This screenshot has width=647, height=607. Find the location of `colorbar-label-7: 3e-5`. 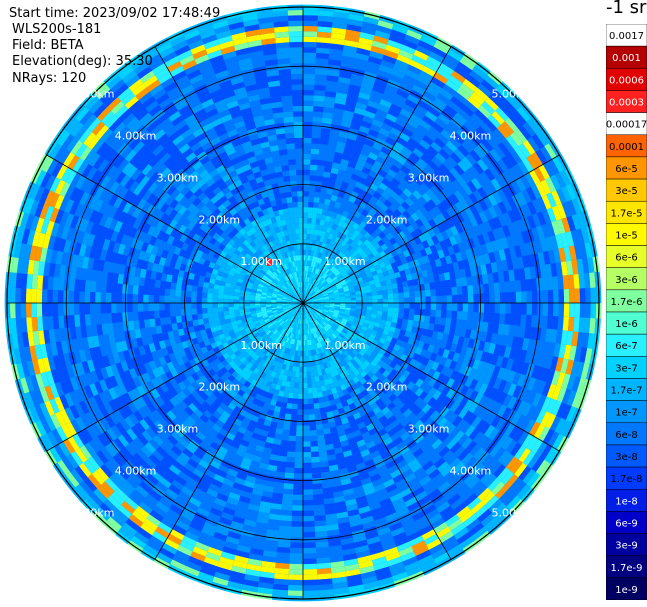

colorbar-label-7: 3e-5 is located at coordinates (626, 191).